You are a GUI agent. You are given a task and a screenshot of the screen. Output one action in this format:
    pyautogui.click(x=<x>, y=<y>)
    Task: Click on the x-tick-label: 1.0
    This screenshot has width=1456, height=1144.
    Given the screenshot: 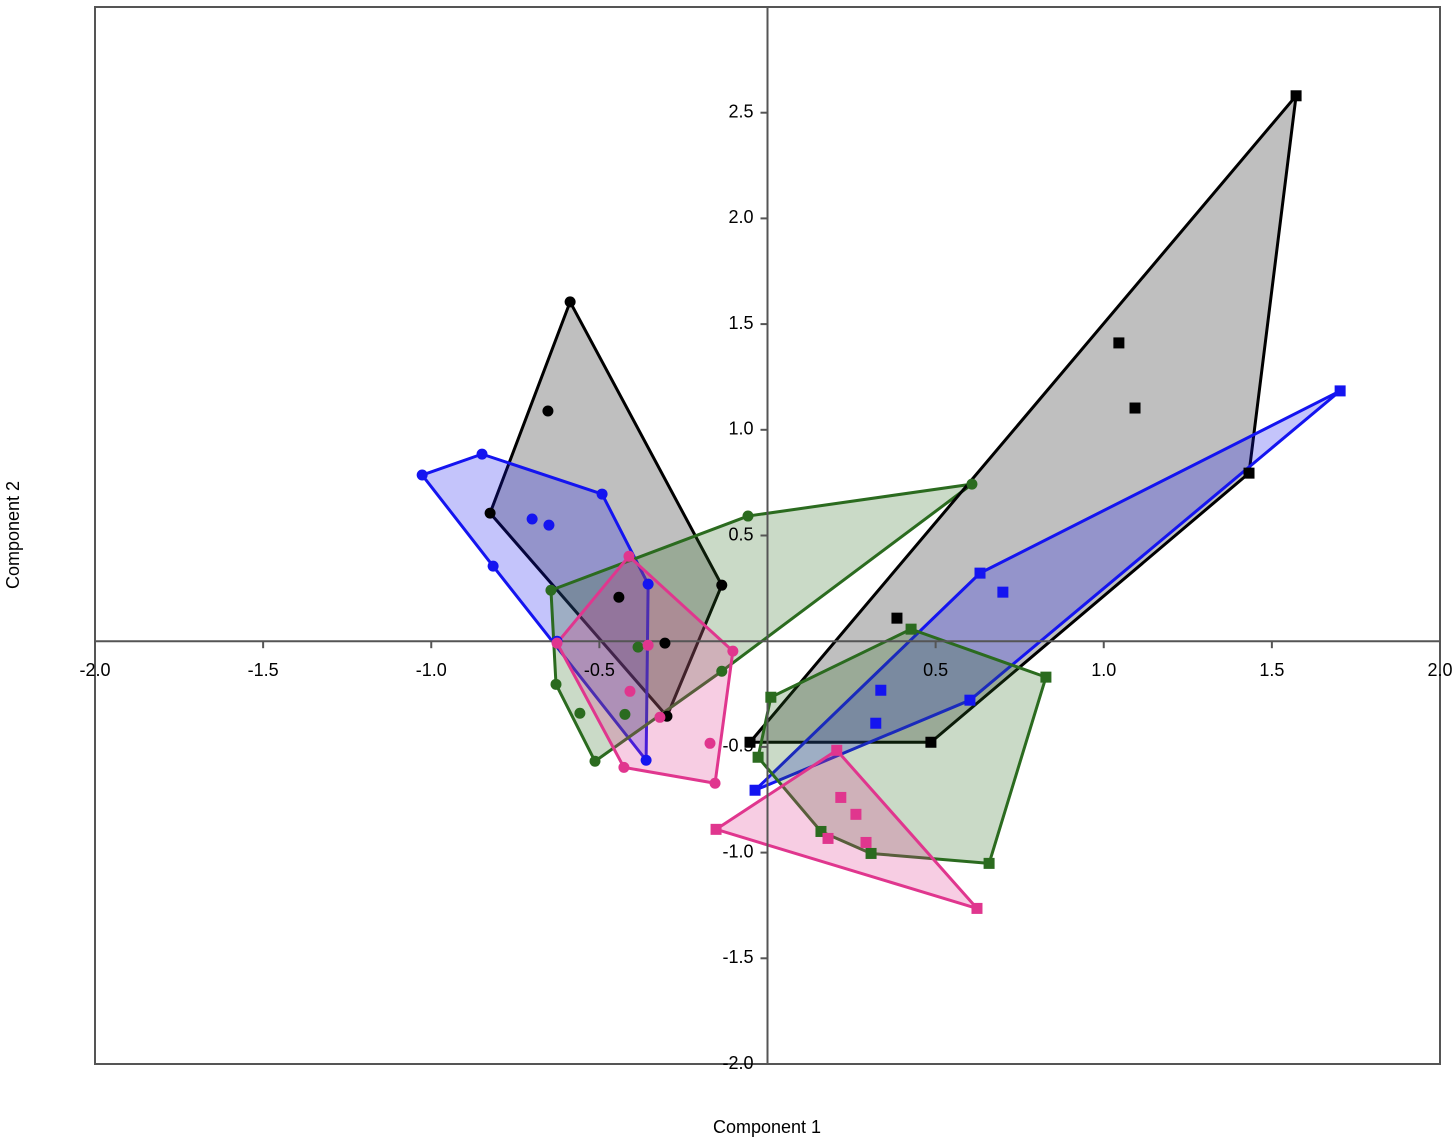 What is the action you would take?
    pyautogui.click(x=1103, y=670)
    